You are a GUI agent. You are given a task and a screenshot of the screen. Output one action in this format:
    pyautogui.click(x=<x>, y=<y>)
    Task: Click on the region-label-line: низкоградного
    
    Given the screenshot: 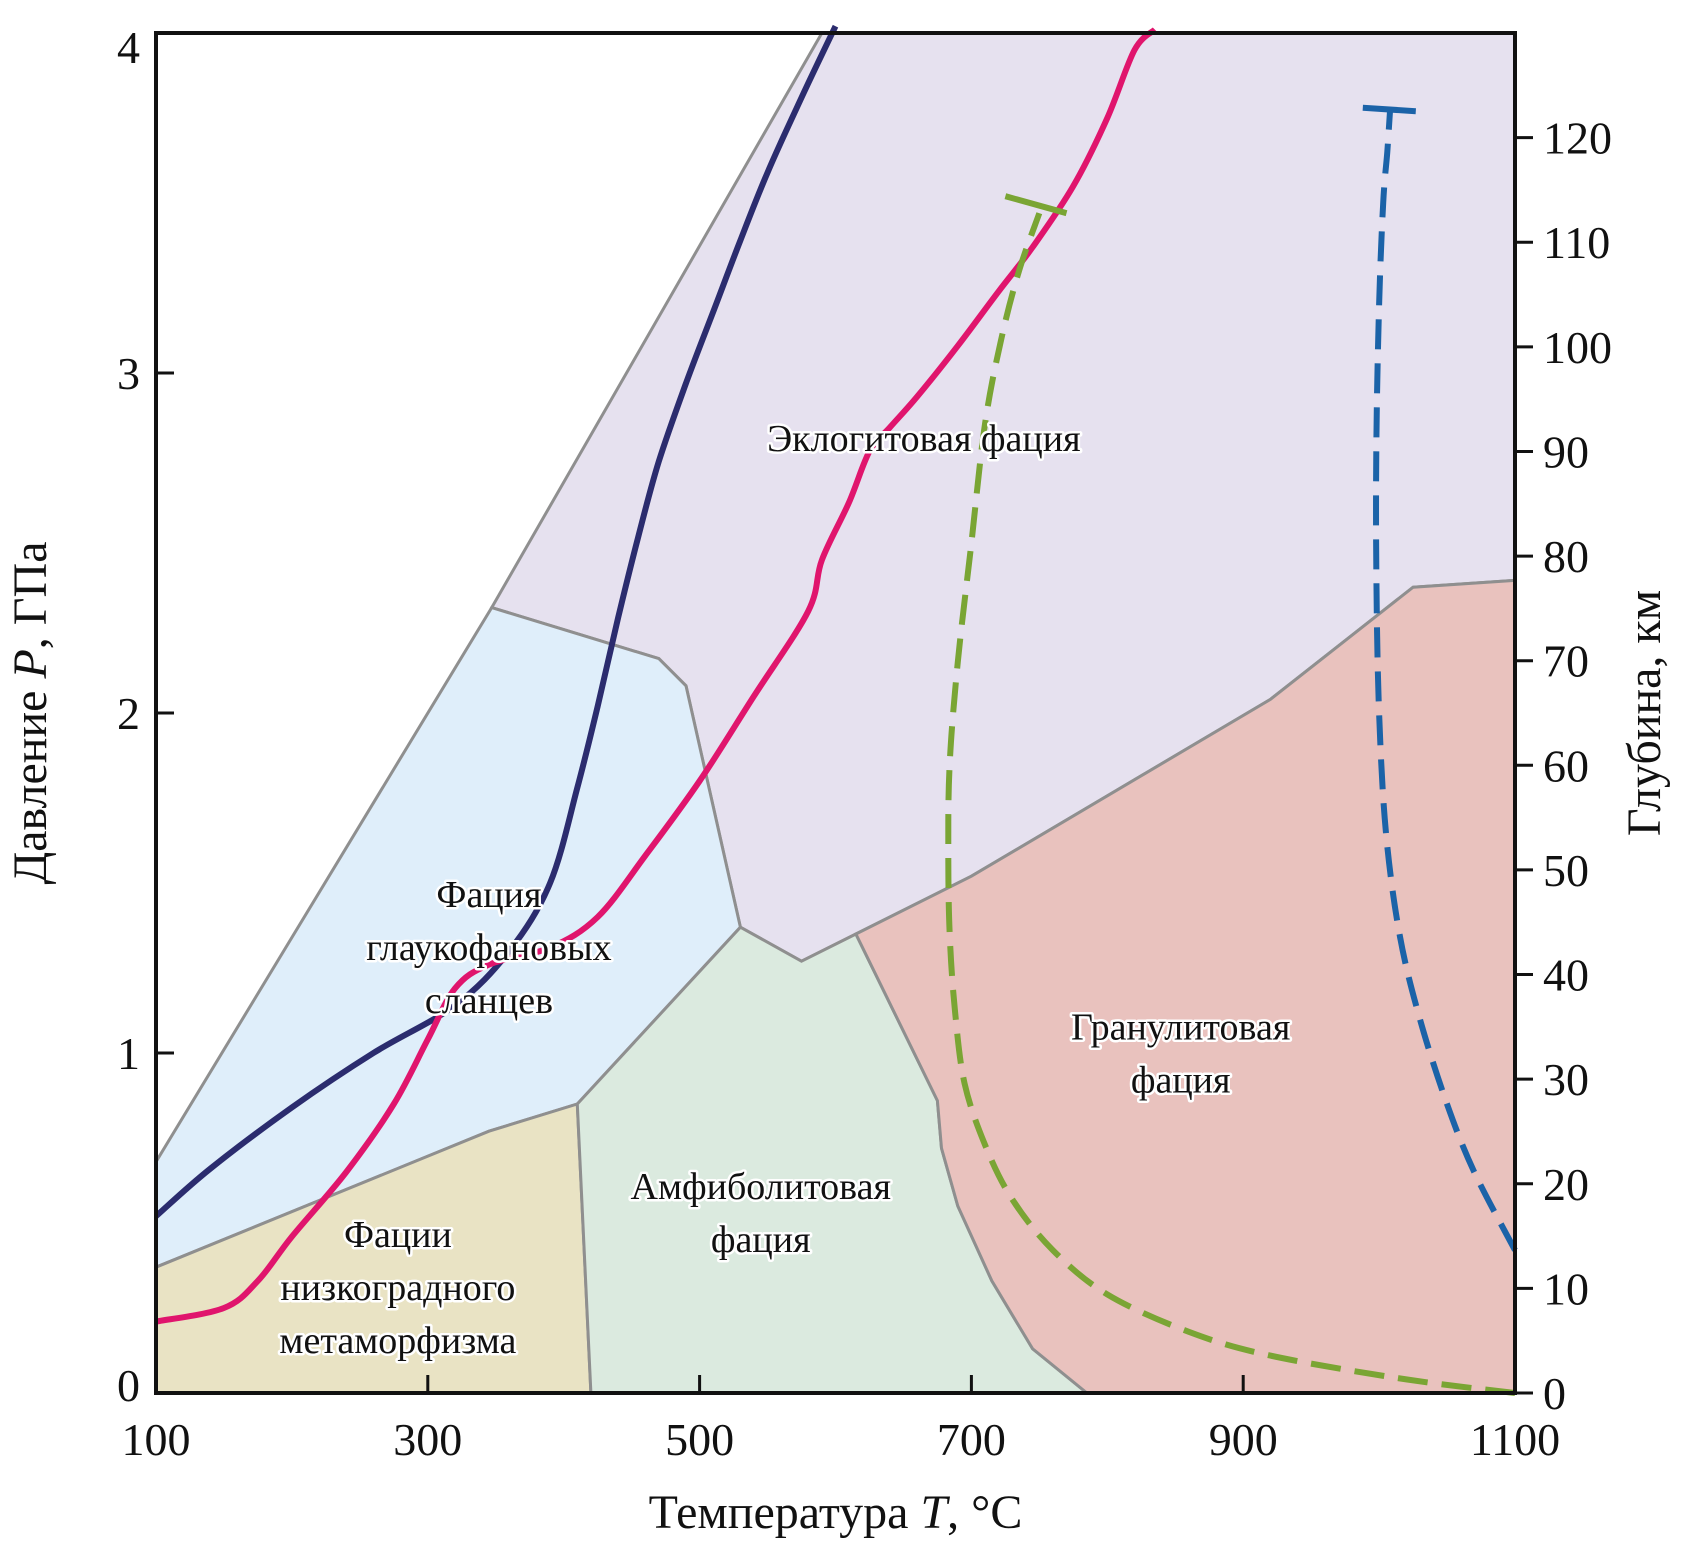 What is the action you would take?
    pyautogui.click(x=397, y=1288)
    